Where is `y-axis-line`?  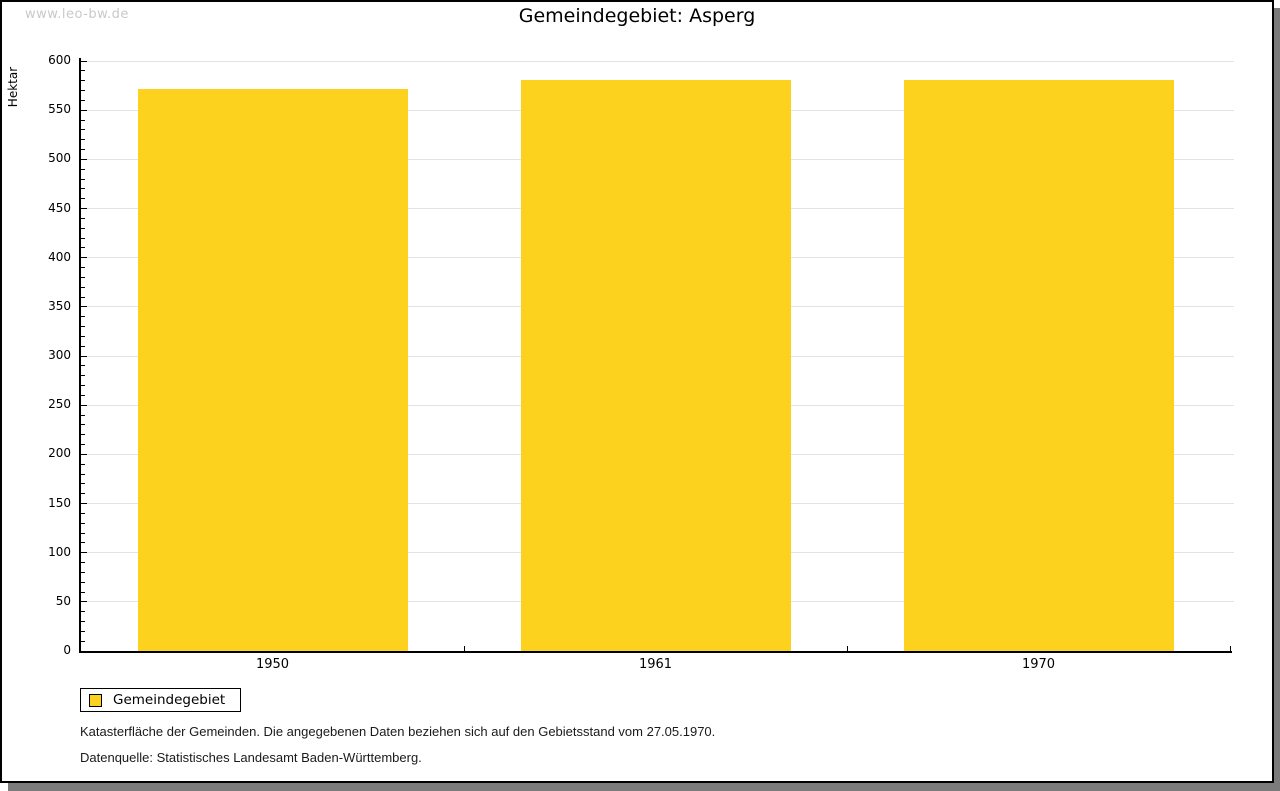
y-axis-line is located at coordinates (80, 355).